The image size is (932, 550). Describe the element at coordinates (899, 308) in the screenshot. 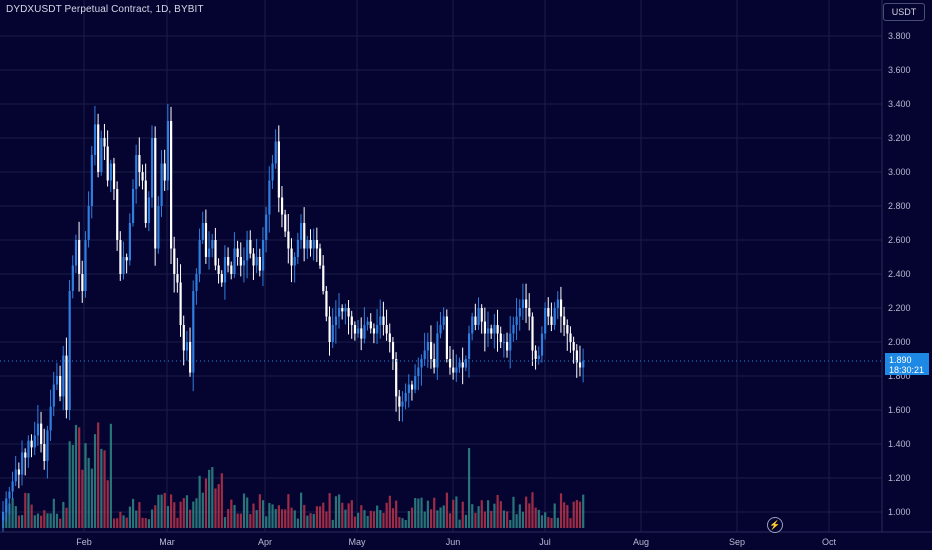

I see `price-tick-label: 2.200` at that location.